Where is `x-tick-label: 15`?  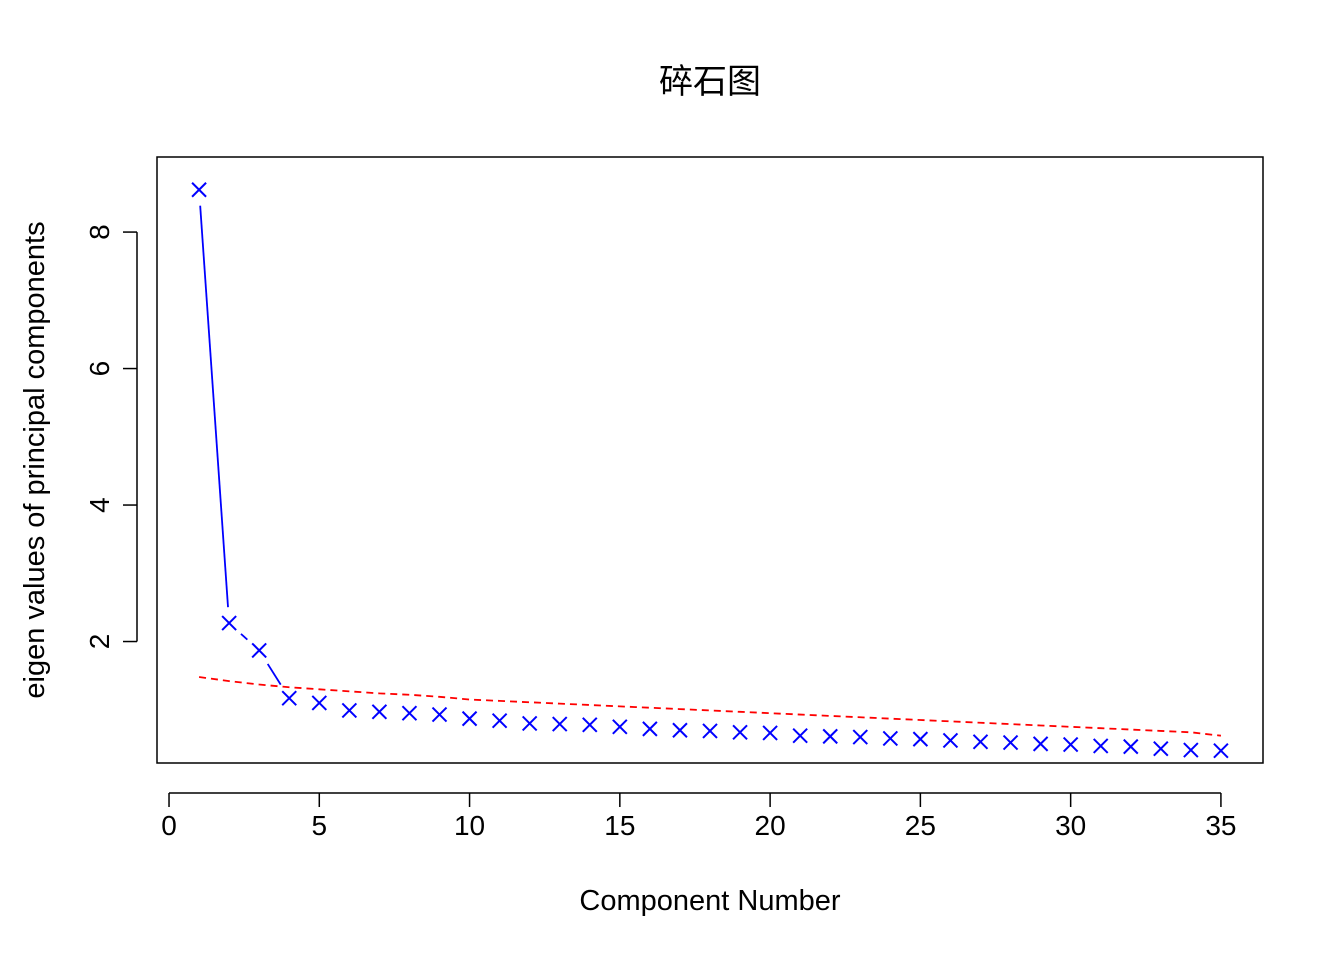 x-tick-label: 15 is located at coordinates (619, 825).